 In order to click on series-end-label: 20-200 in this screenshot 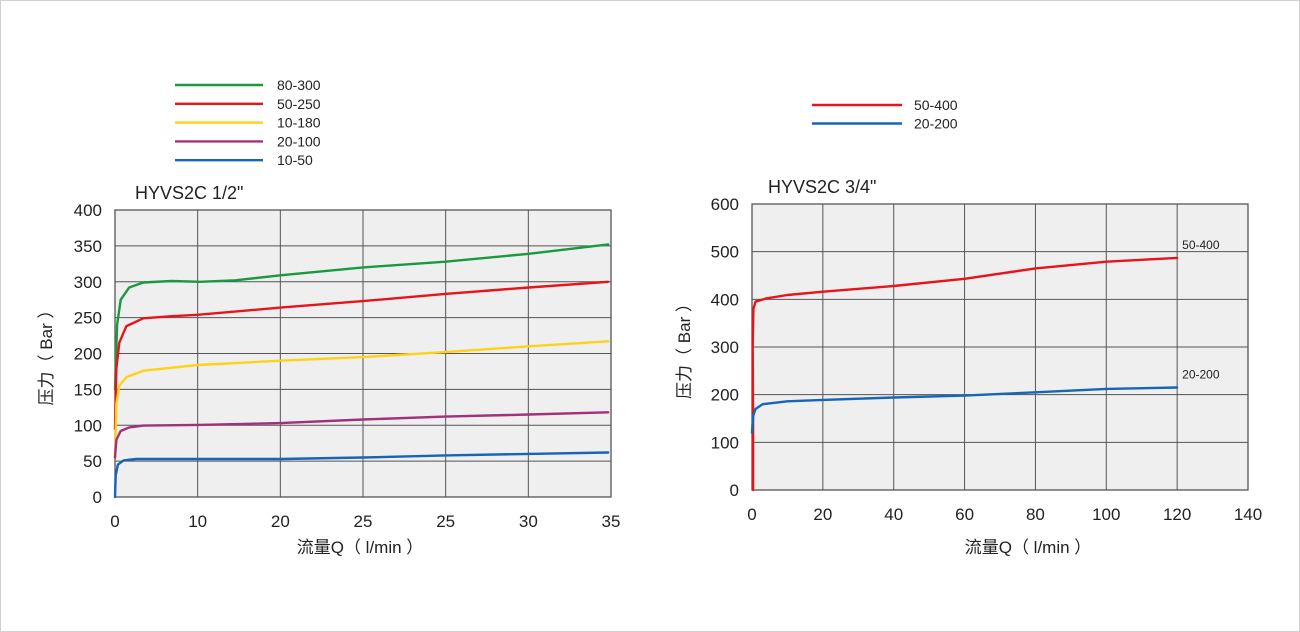, I will do `click(1201, 375)`.